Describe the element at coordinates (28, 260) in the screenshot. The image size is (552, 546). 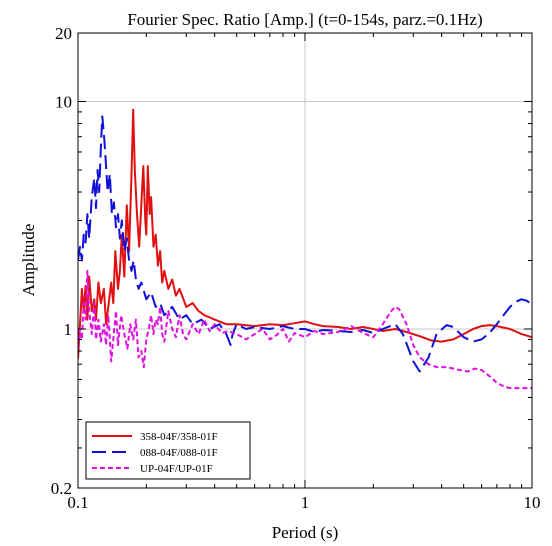
I see `y-axis-label: Amplitude` at that location.